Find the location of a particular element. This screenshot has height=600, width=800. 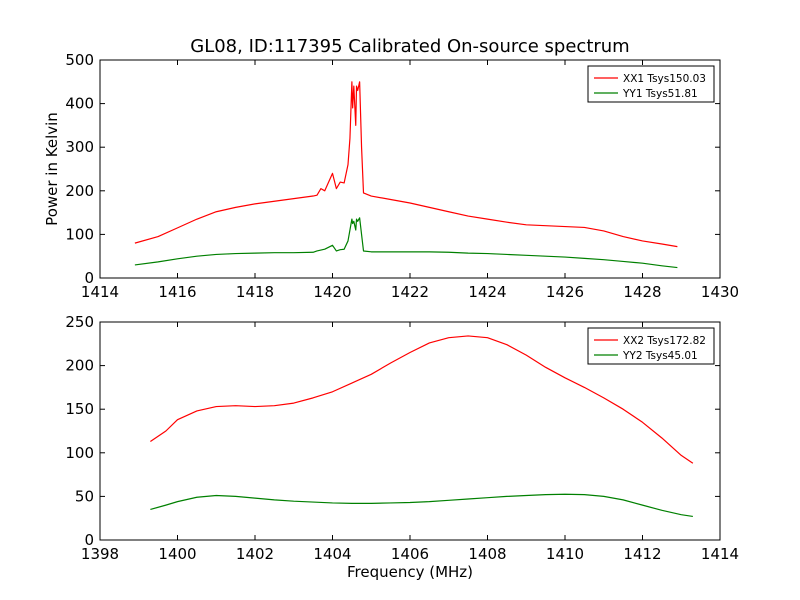

bottom-y-tick-label: 250 is located at coordinates (79, 322).